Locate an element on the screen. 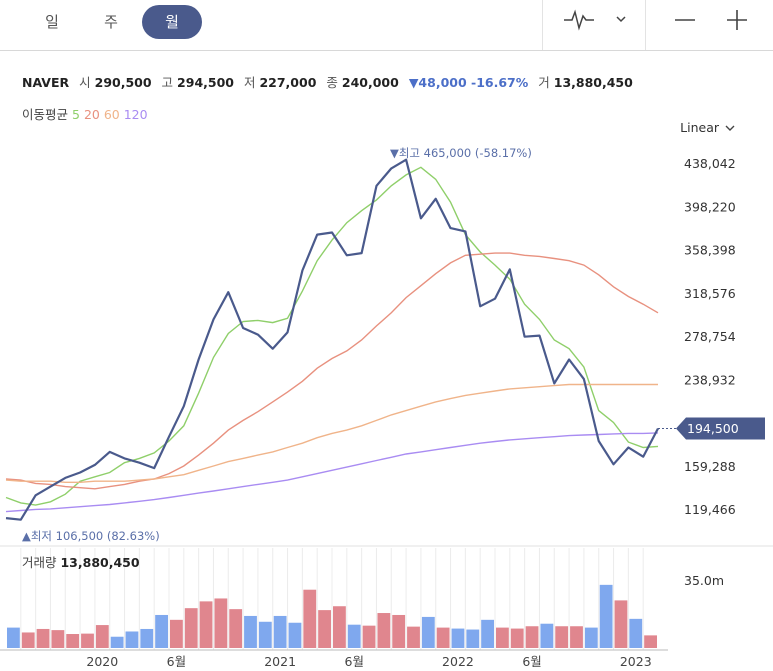  open-value: 290,500 is located at coordinates (123, 82).